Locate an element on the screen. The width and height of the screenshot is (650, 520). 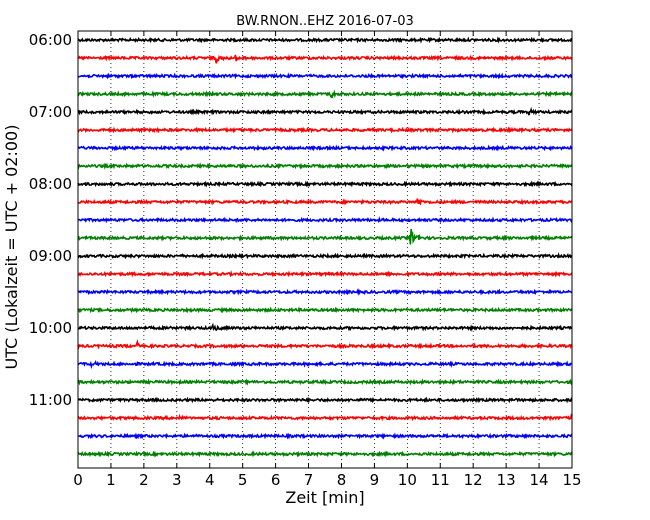
x-tick-label: 4 is located at coordinates (210, 480).